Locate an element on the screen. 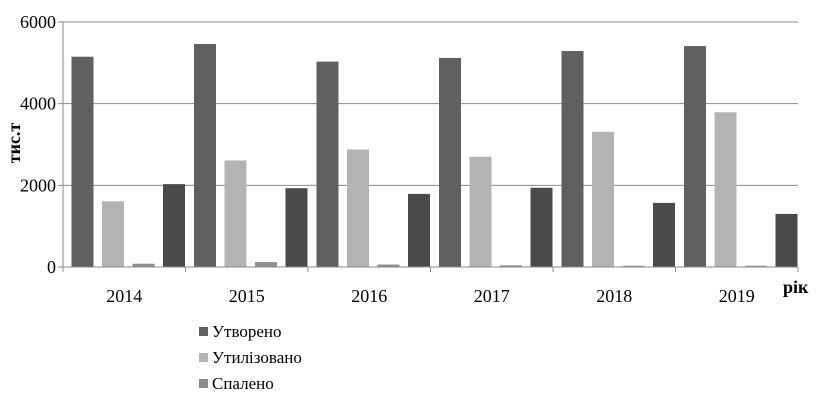 This screenshot has height=395, width=818. bar-series-2-2018 is located at coordinates (633, 266).